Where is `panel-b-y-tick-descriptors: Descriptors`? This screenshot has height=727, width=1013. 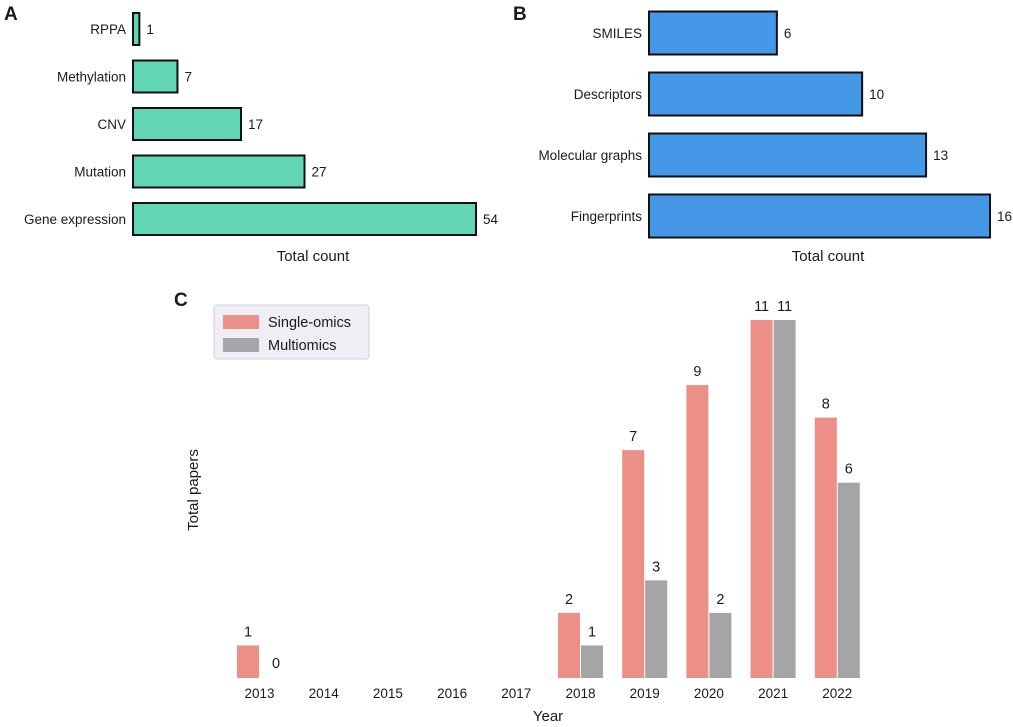 panel-b-y-tick-descriptors: Descriptors is located at coordinates (608, 94).